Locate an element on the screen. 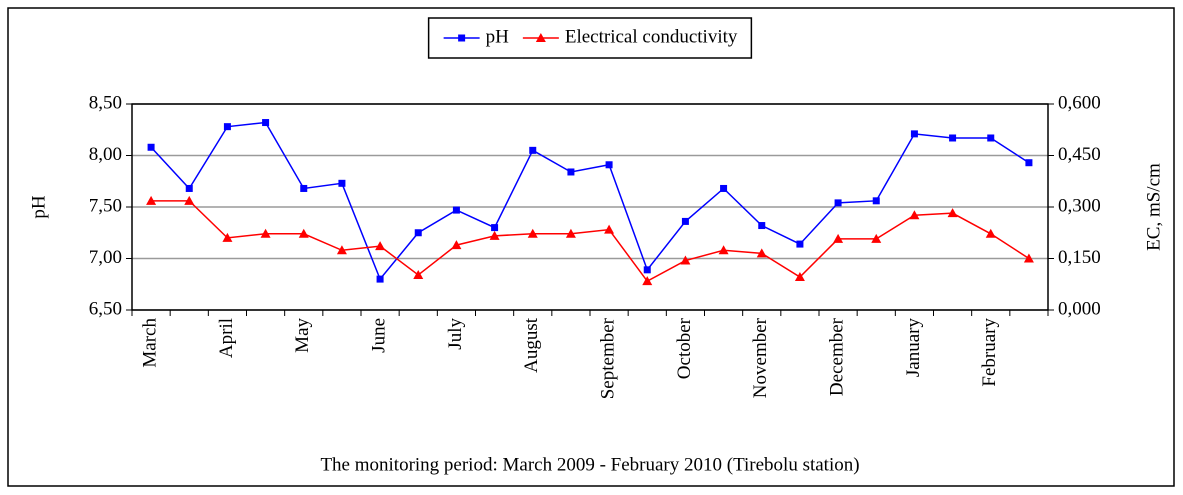 The width and height of the screenshot is (1183, 495). legend-label: Electrical conductivity is located at coordinates (651, 36).